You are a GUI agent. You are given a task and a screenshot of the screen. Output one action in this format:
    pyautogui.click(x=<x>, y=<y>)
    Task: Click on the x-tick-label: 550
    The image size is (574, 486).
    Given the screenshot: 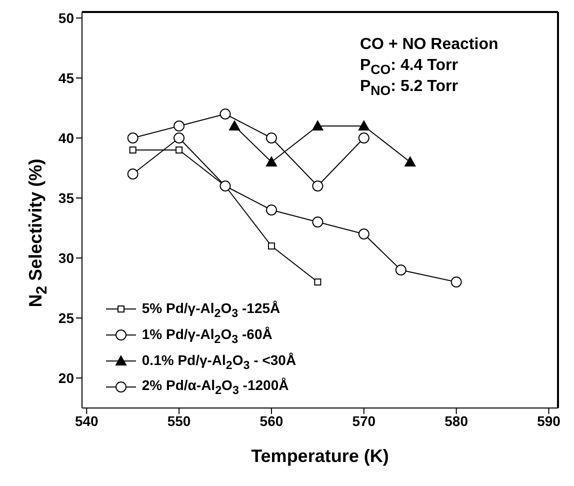 What is the action you would take?
    pyautogui.click(x=179, y=420)
    